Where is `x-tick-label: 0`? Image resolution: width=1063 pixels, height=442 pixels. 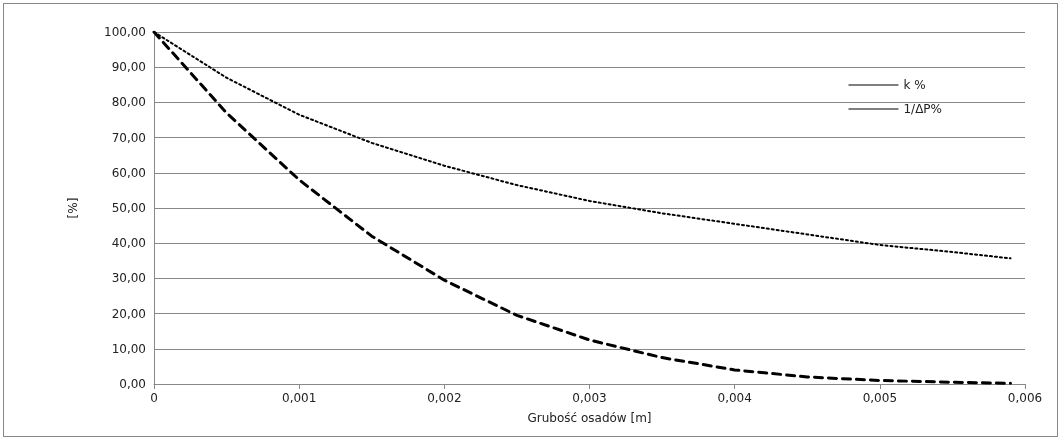
x-tick-label: 0 is located at coordinates (154, 398).